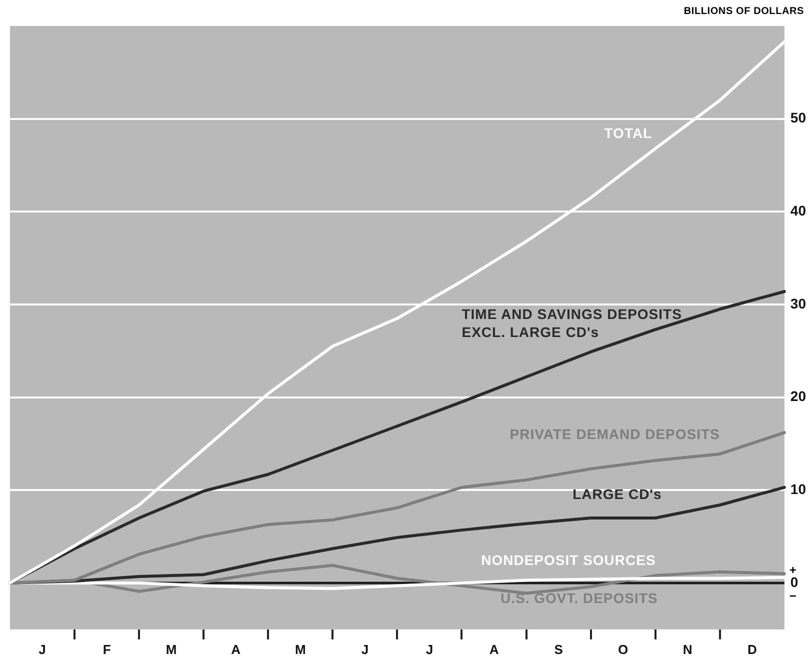 This screenshot has height=661, width=812. What do you see at coordinates (687, 649) in the screenshot?
I see `x-tick-label: N` at bounding box center [687, 649].